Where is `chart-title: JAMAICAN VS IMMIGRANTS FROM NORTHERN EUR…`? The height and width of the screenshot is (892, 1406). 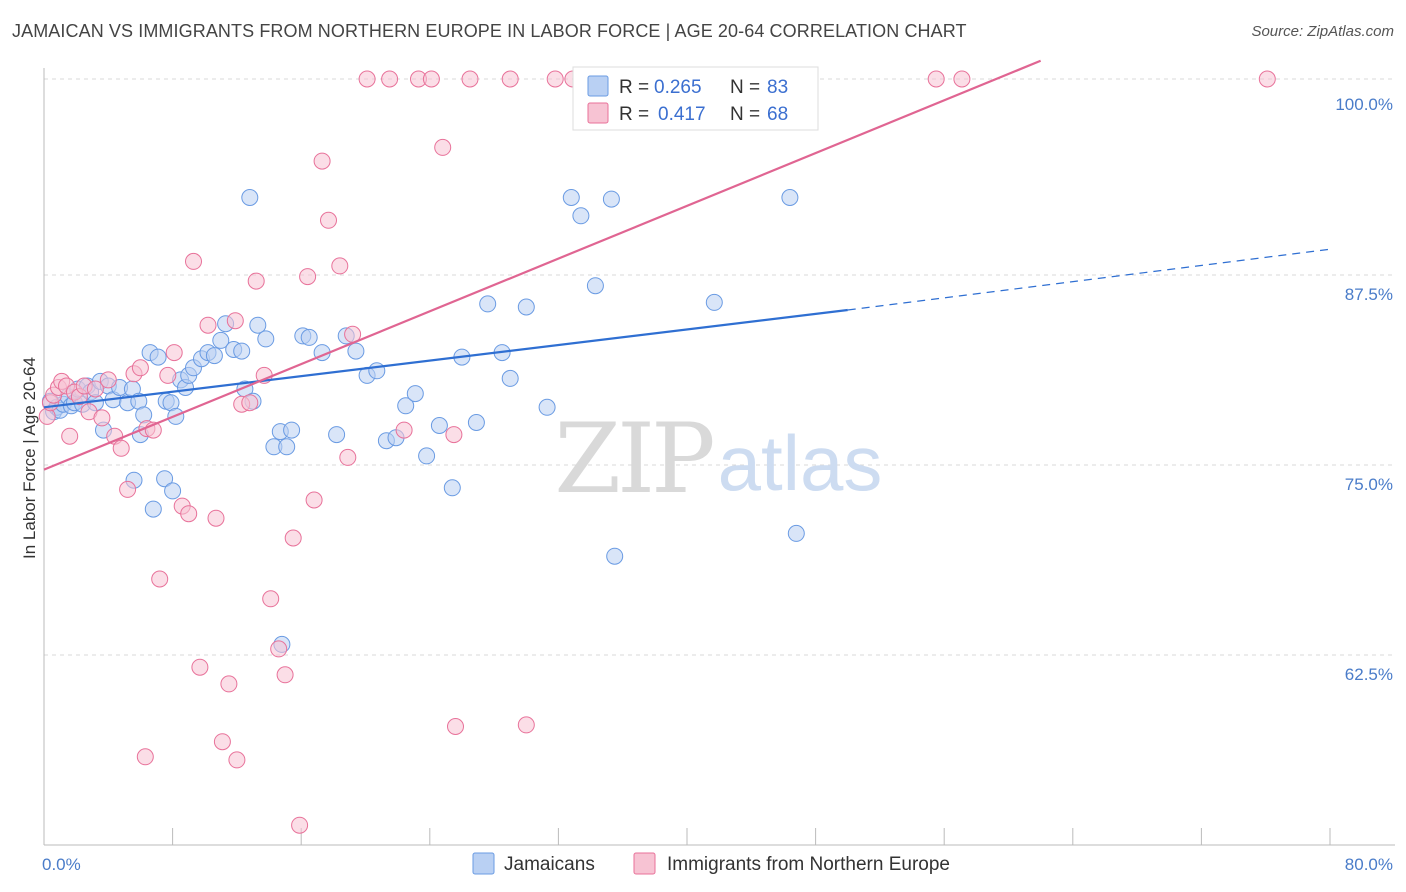 chart-title: JAMAICAN VS IMMIGRANTS FROM NORTHERN EUR… is located at coordinates (489, 31).